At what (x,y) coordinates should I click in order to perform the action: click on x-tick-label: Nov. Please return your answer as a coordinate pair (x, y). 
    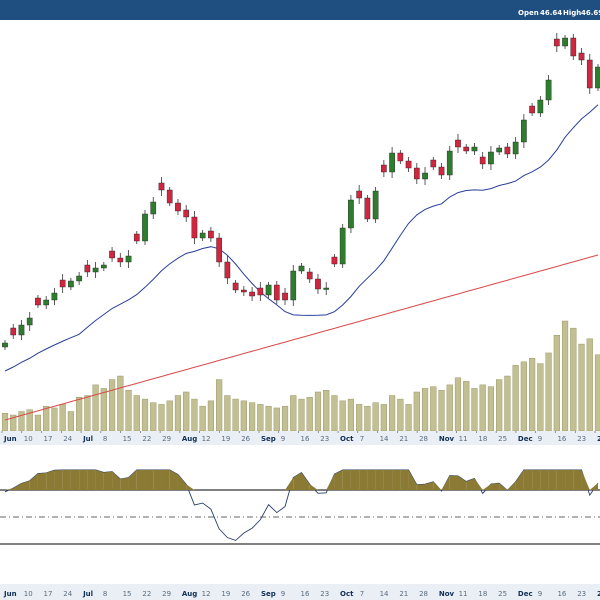
    Looking at the image, I should click on (447, 594).